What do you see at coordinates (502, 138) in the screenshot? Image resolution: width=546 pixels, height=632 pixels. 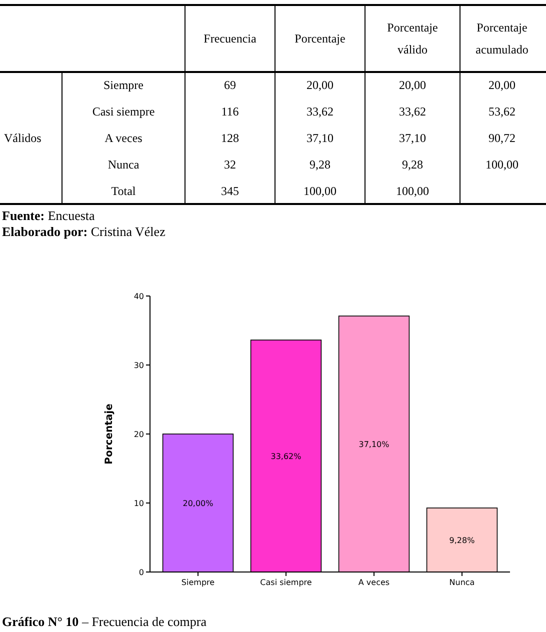 I see `text: 90,72` at bounding box center [502, 138].